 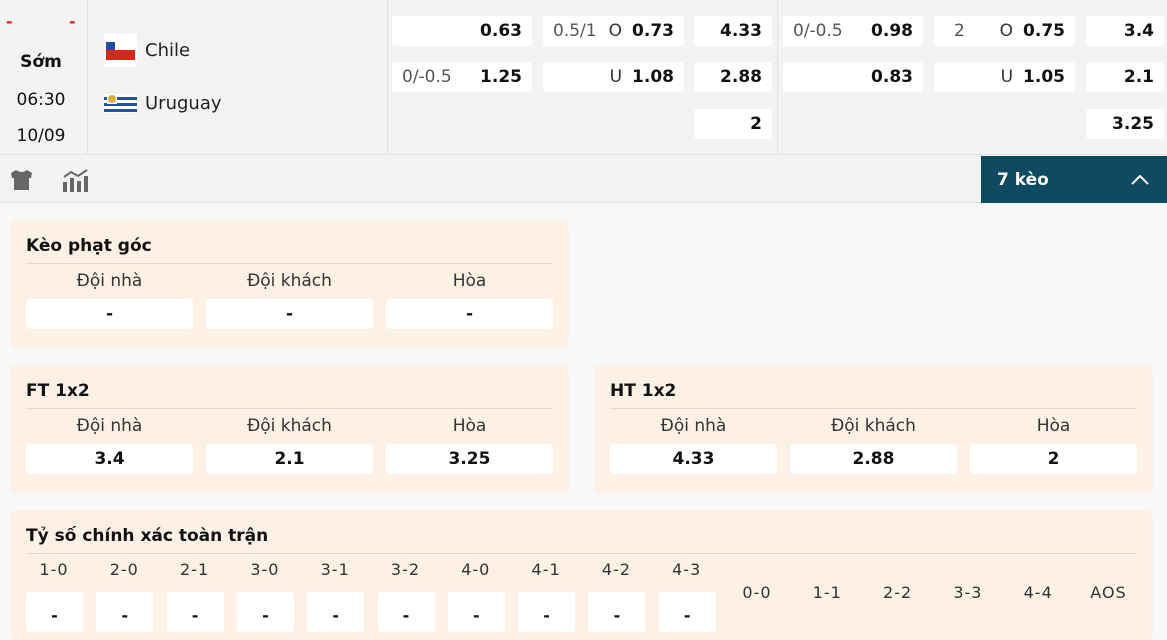 I want to click on odds-ft-1: 4.33, so click(x=733, y=31).